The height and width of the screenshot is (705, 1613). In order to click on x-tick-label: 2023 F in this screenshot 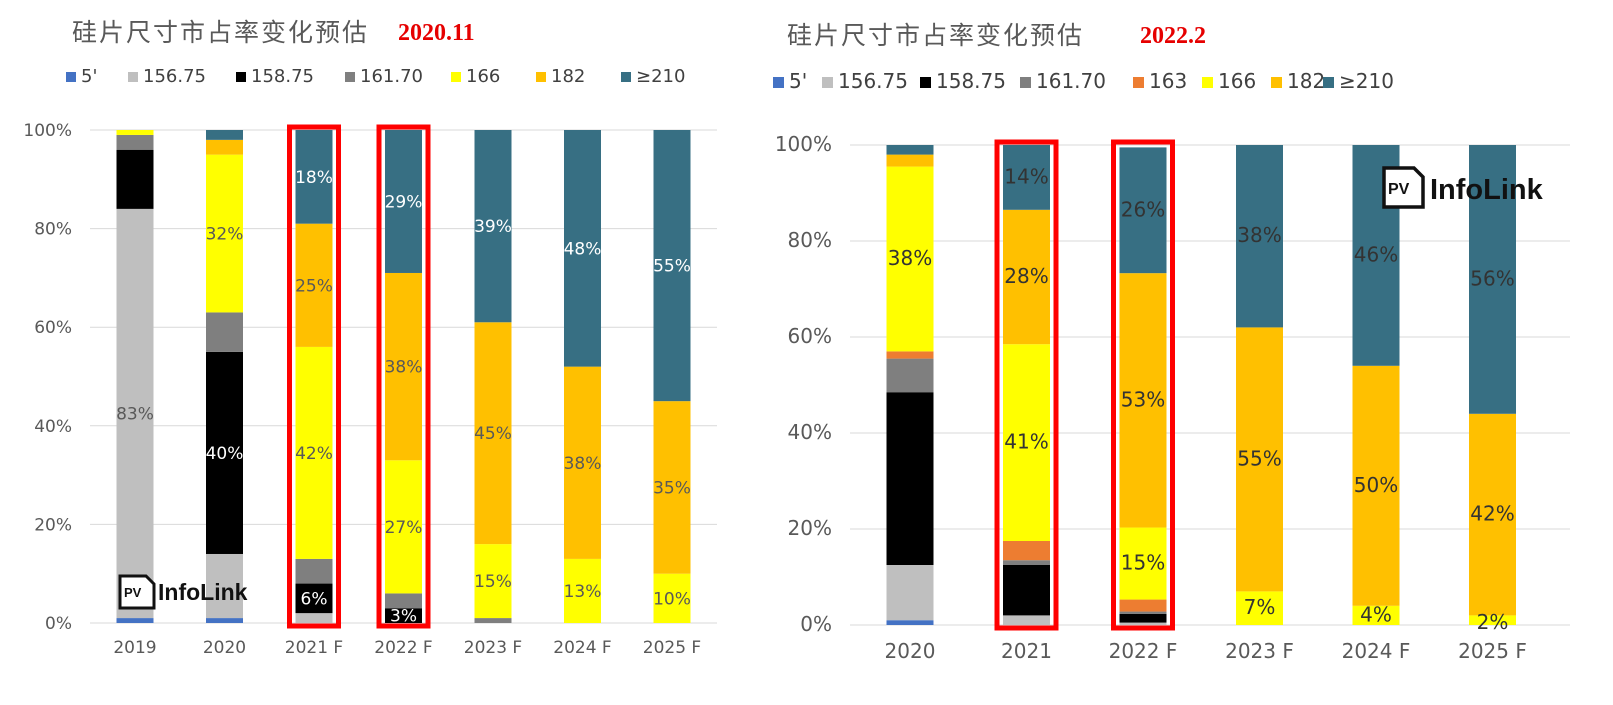, I will do `click(493, 648)`.